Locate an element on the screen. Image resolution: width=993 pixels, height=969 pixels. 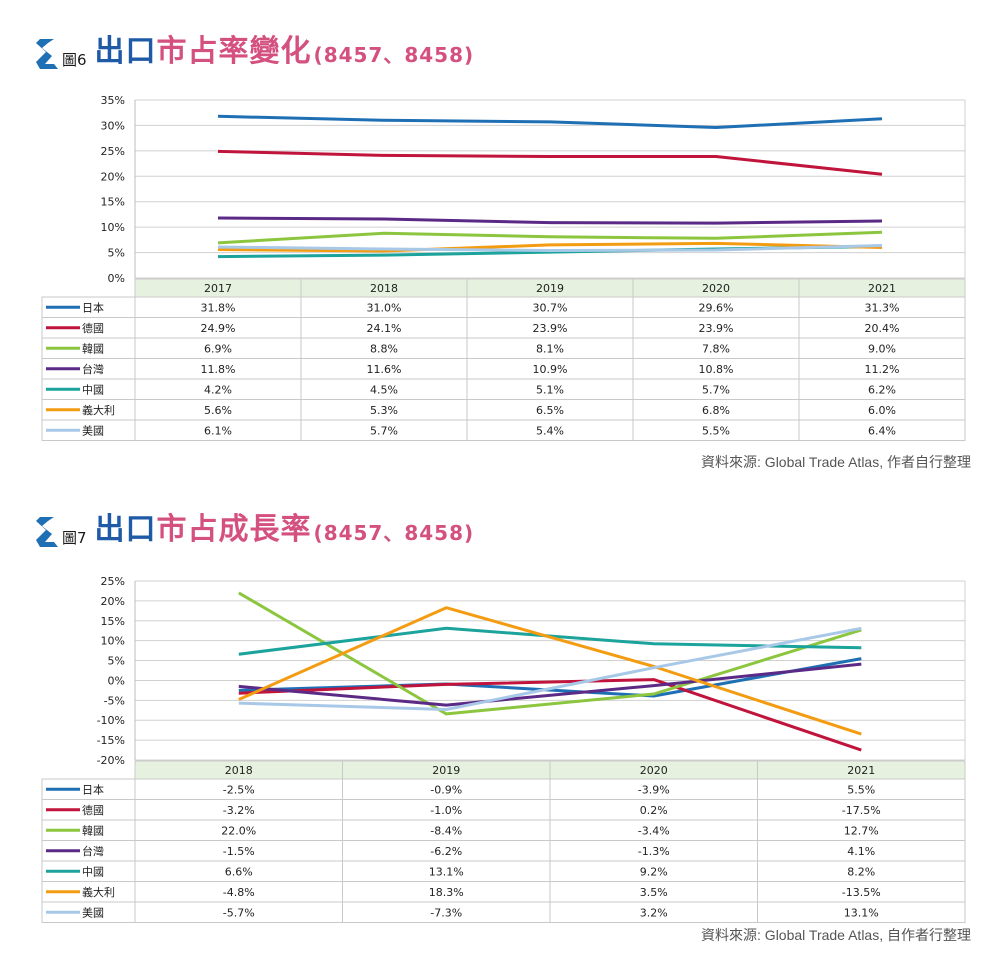
data-label: 11.8% is located at coordinates (218, 369).